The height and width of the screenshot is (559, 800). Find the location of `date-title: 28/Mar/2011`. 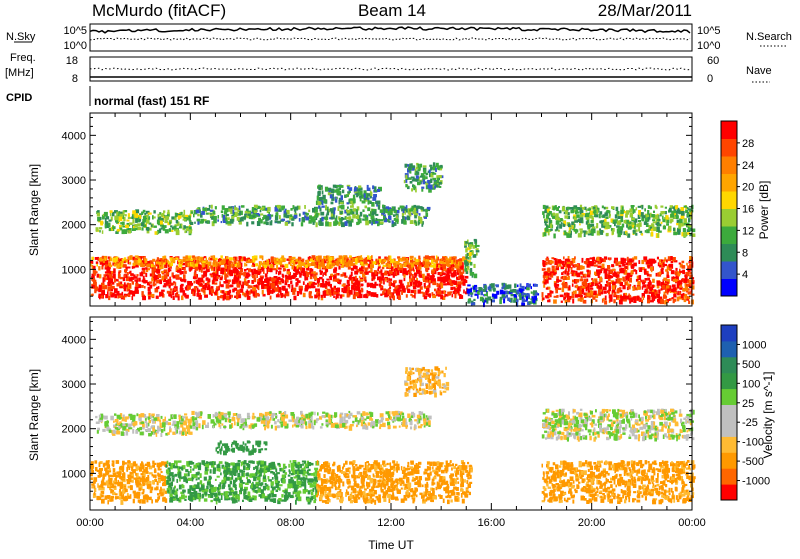

date-title: 28/Mar/2011 is located at coordinates (645, 10).